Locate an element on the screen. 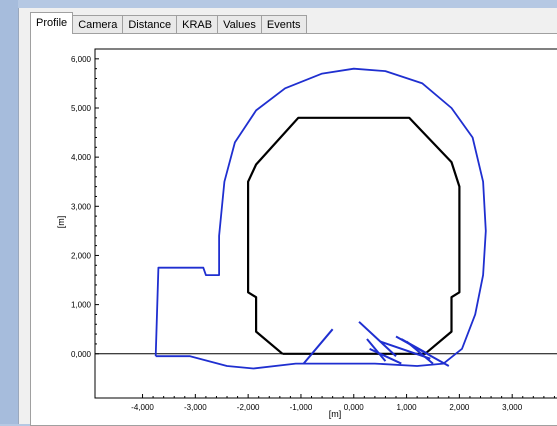 This screenshot has height=426, width=557. tab-camera: Camera is located at coordinates (98, 24).